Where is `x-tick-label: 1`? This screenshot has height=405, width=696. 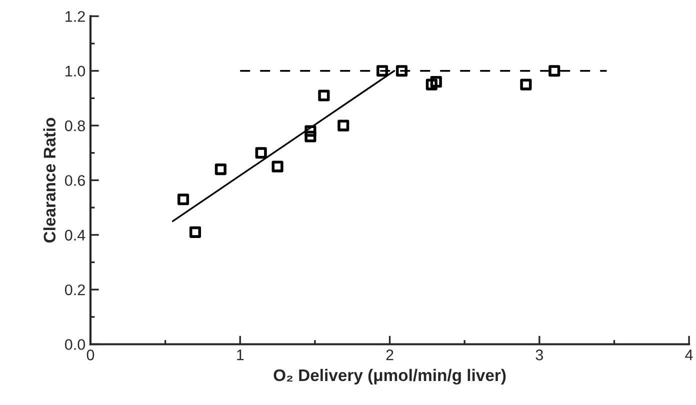 x-tick-label: 1 is located at coordinates (240, 355).